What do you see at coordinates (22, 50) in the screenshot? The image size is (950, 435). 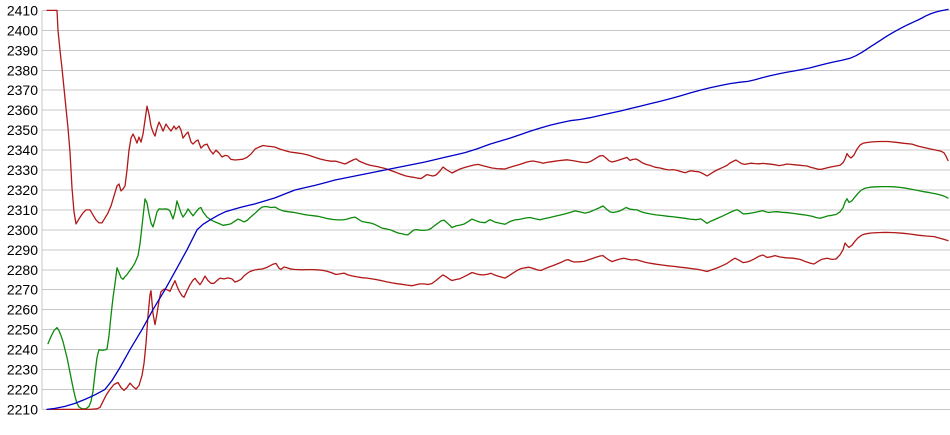 I see `y-axis-tick-label: 2390` at bounding box center [22, 50].